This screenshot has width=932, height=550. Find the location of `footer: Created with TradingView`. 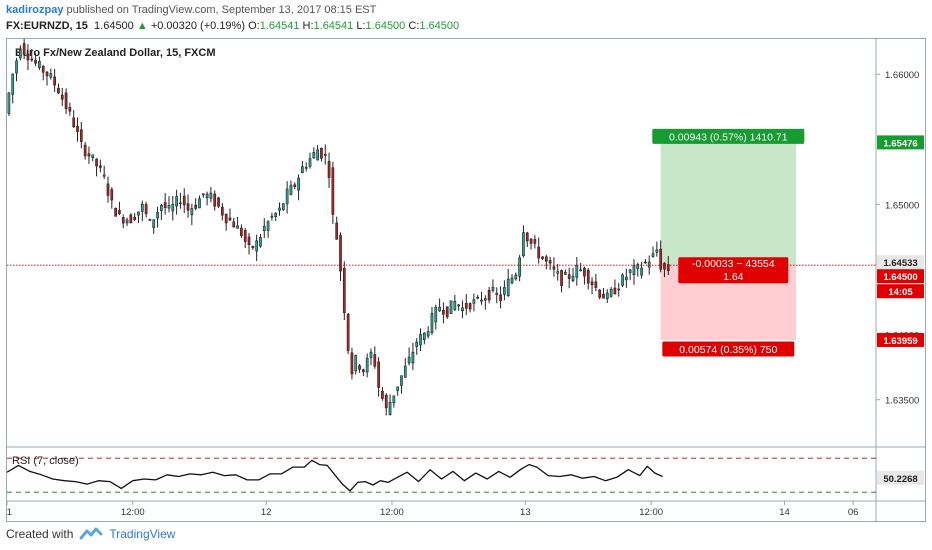

footer: Created with TradingView is located at coordinates (90, 534).